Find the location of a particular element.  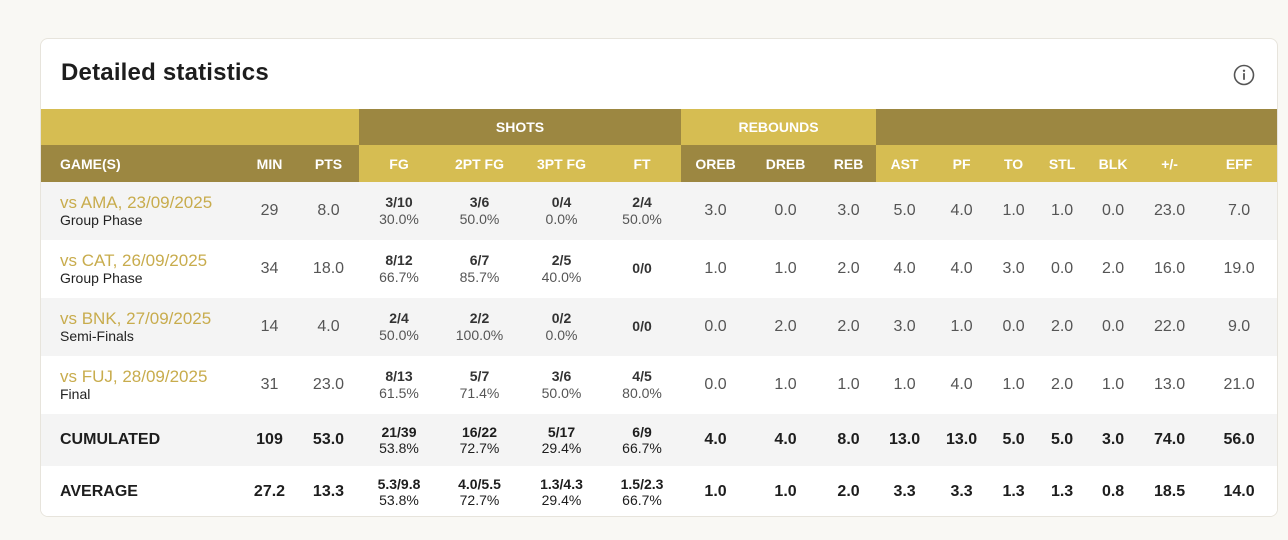

stat-2pt-fg: 6/7 85.7% is located at coordinates (479, 269).